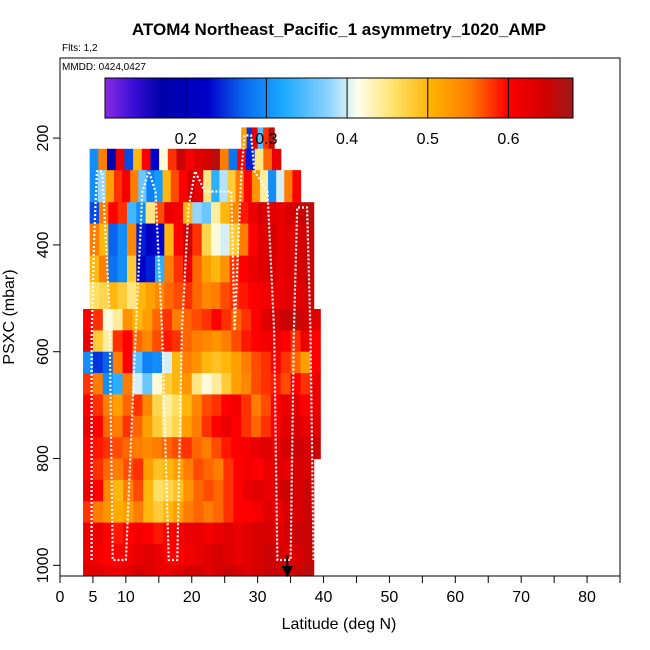  Describe the element at coordinates (80, 48) in the screenshot. I see `flights-label: Flts: 1,2` at that location.